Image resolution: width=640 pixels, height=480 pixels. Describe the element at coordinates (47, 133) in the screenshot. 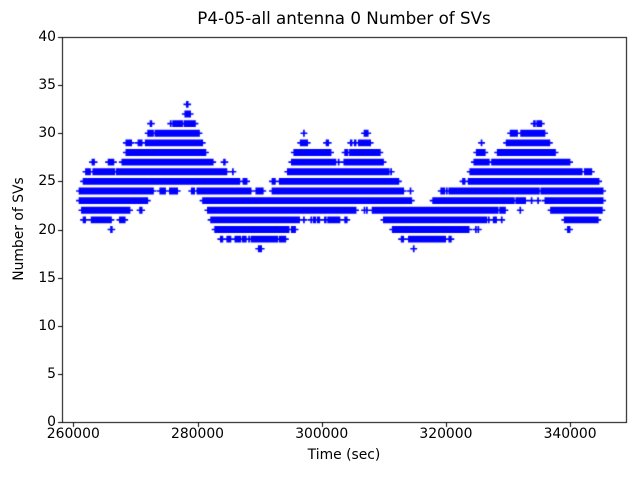

I see `y-tick-label: 30` at that location.